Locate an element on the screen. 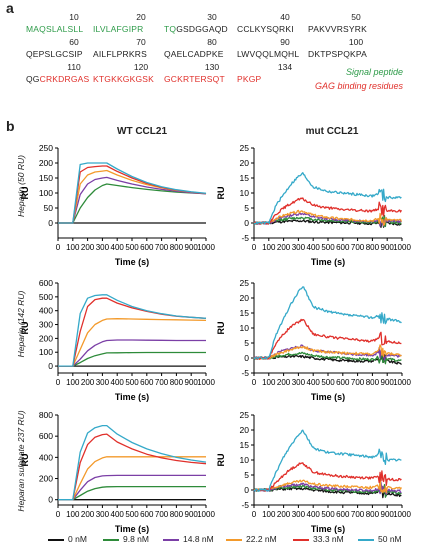  sequence-position-number: 134 is located at coordinates (285, 67).